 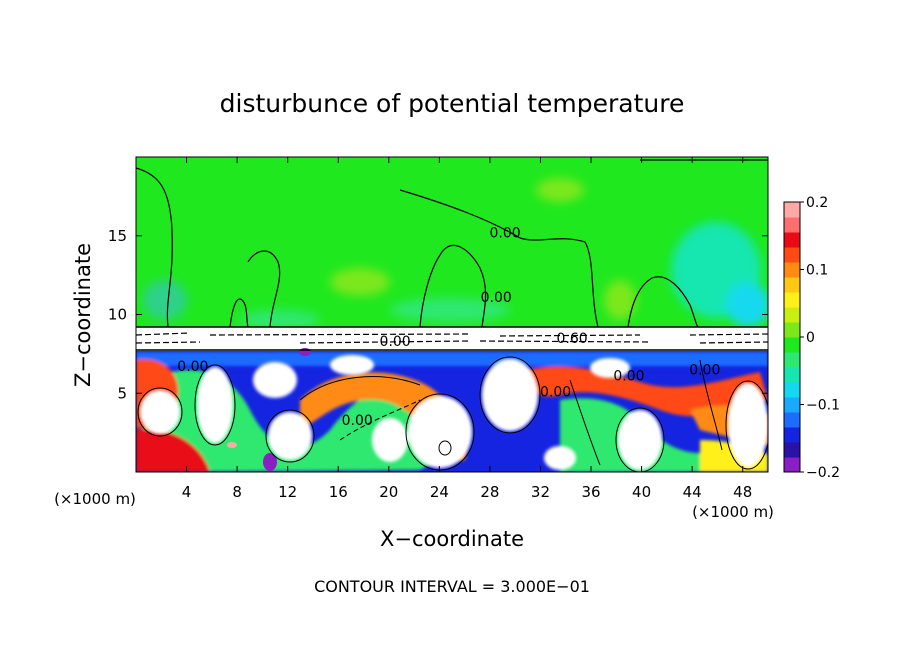 What do you see at coordinates (823, 473) in the screenshot?
I see `colorbar-tick-label: −0.2` at bounding box center [823, 473].